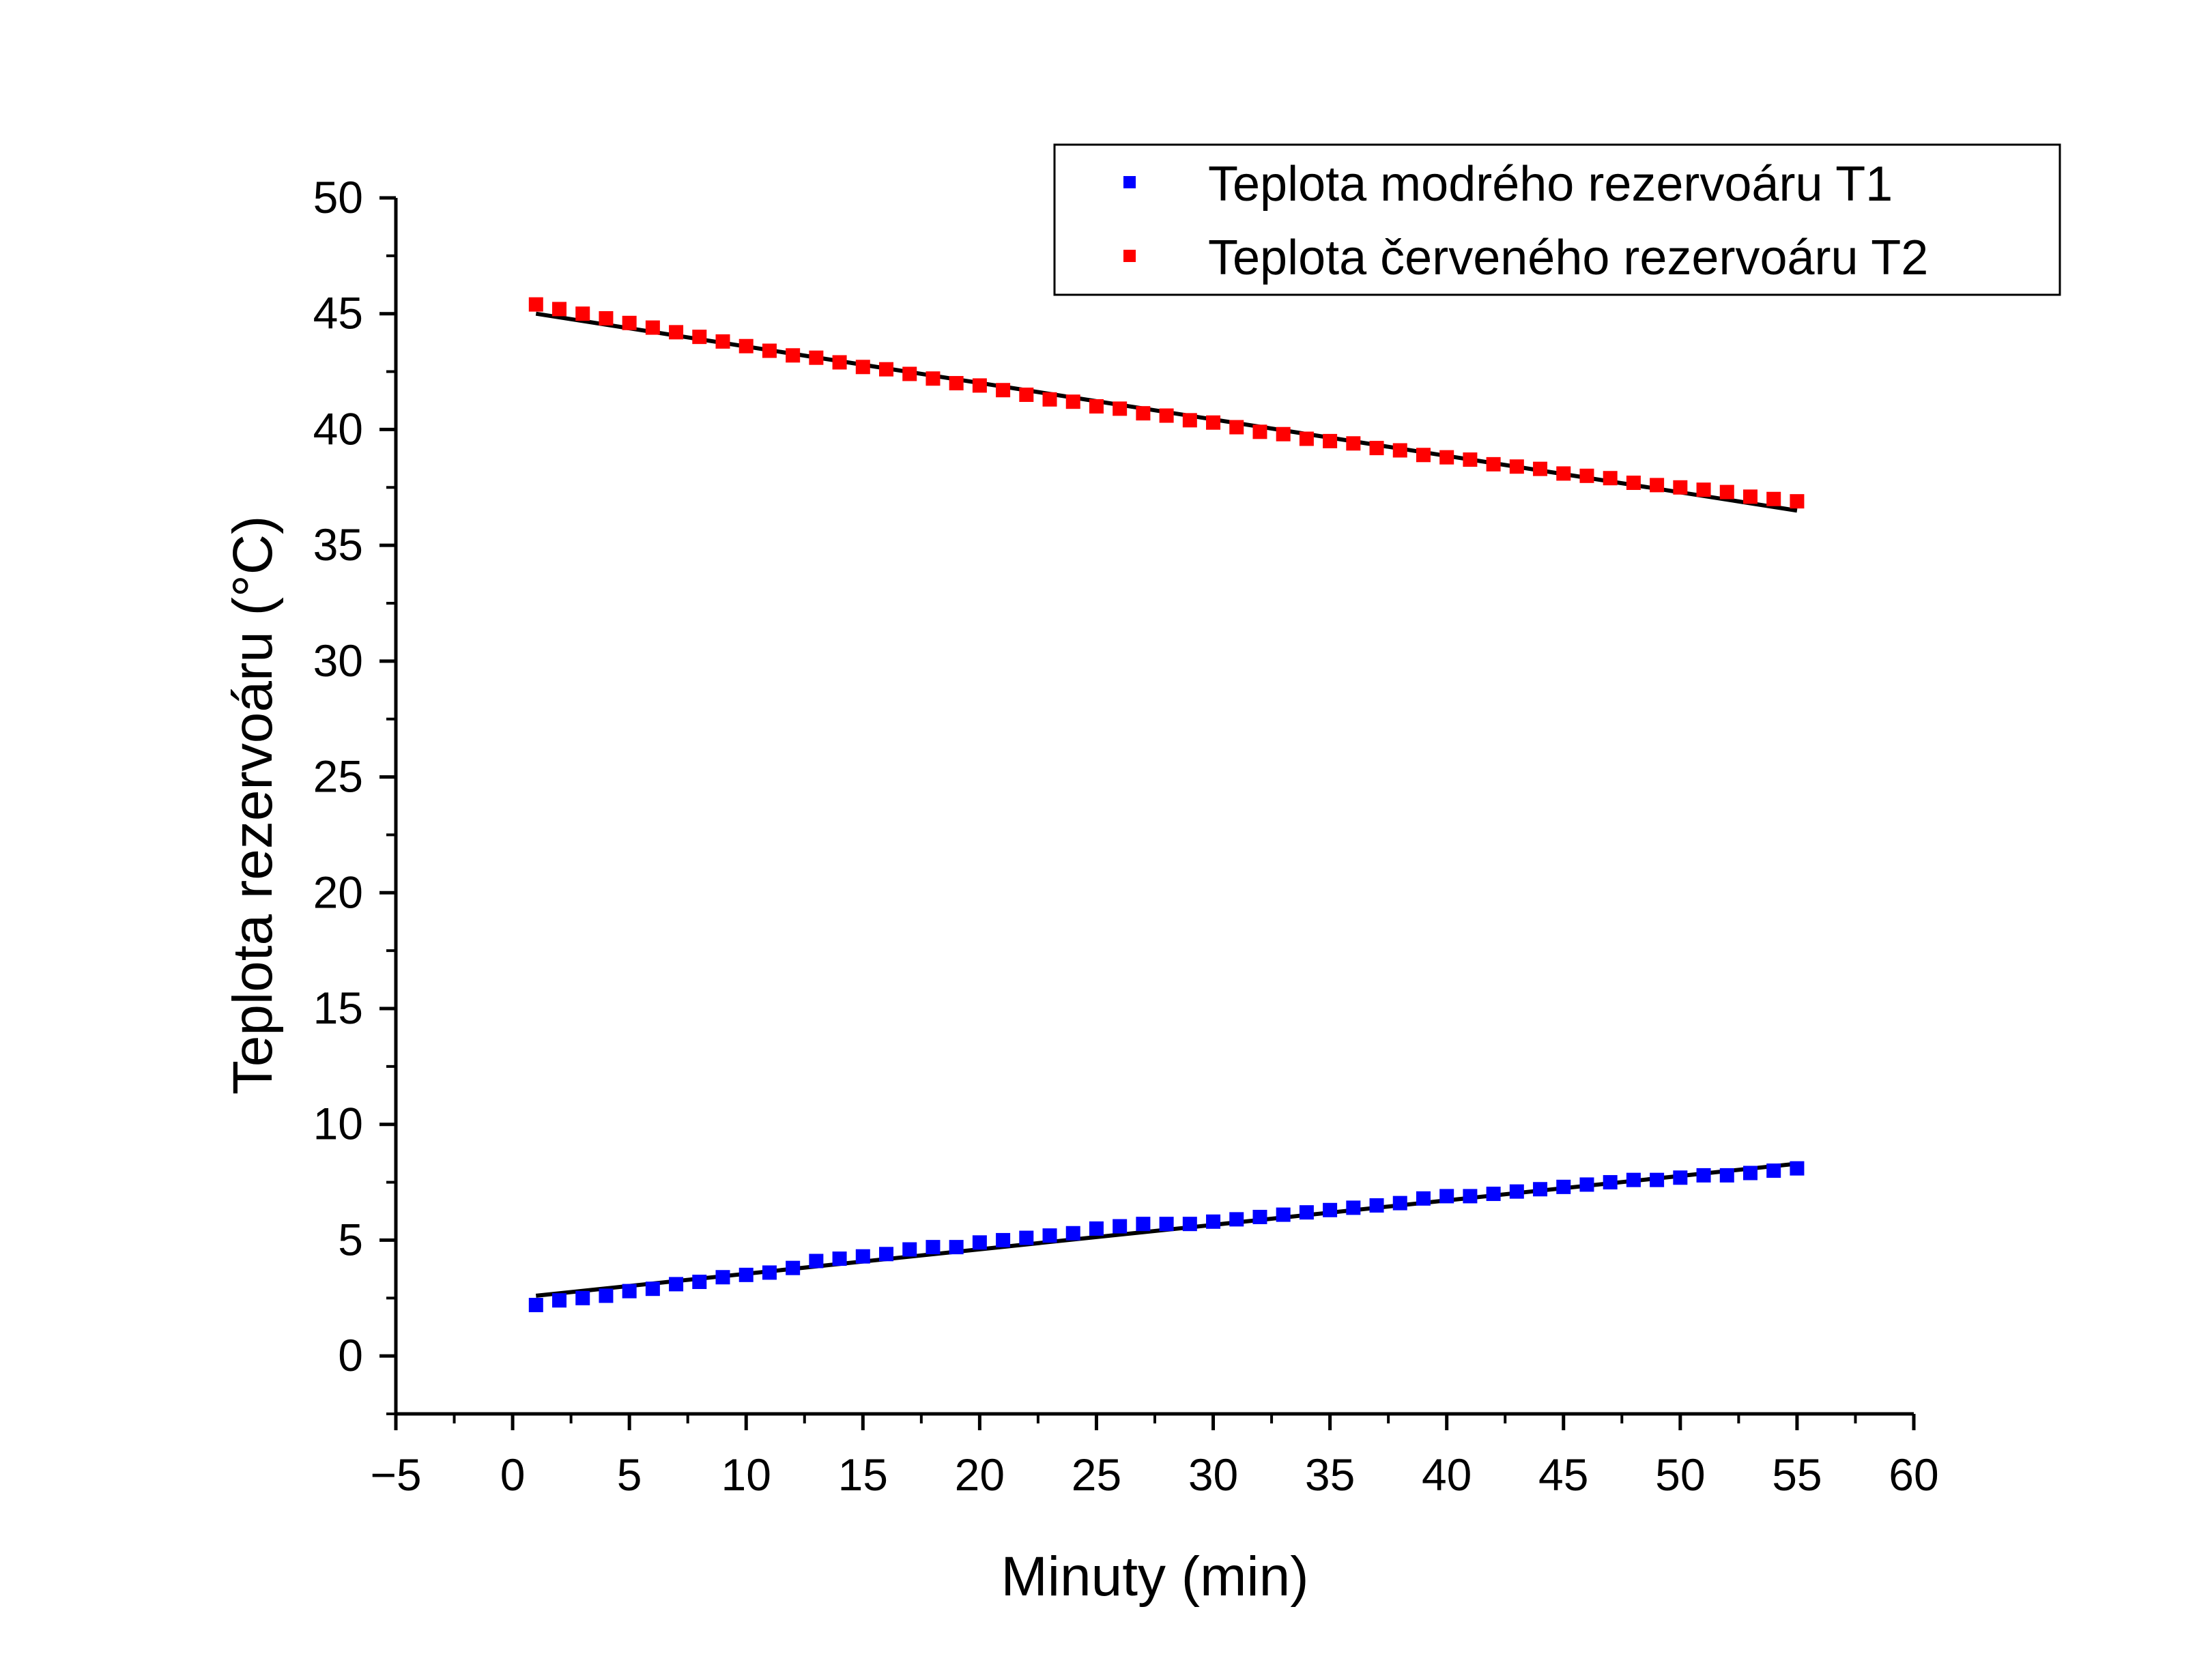 The image size is (2195, 1680). Describe the element at coordinates (1096, 1474) in the screenshot. I see `x-tick-label: 25` at that location.